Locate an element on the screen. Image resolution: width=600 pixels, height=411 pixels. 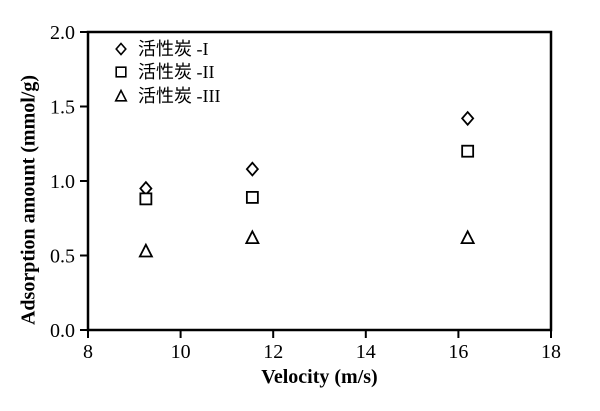
legend-triangle-glyph is located at coordinates (121, 95).